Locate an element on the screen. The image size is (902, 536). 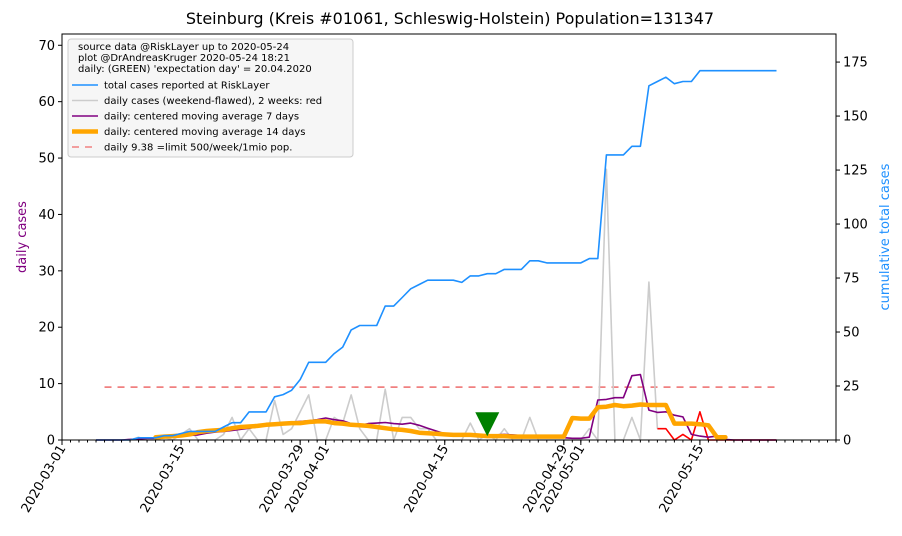
y-right-tick-label: 175 is located at coordinates (855, 63).